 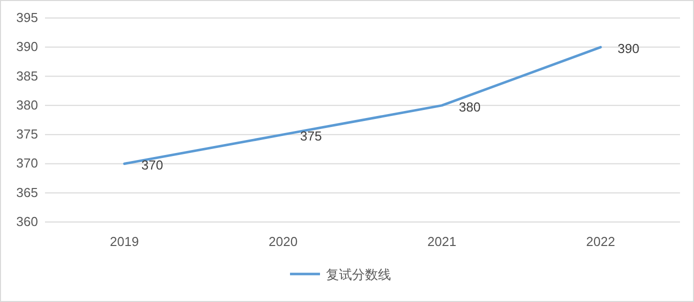 What do you see at coordinates (124, 241) in the screenshot?
I see `x-tick-label: 2019` at bounding box center [124, 241].